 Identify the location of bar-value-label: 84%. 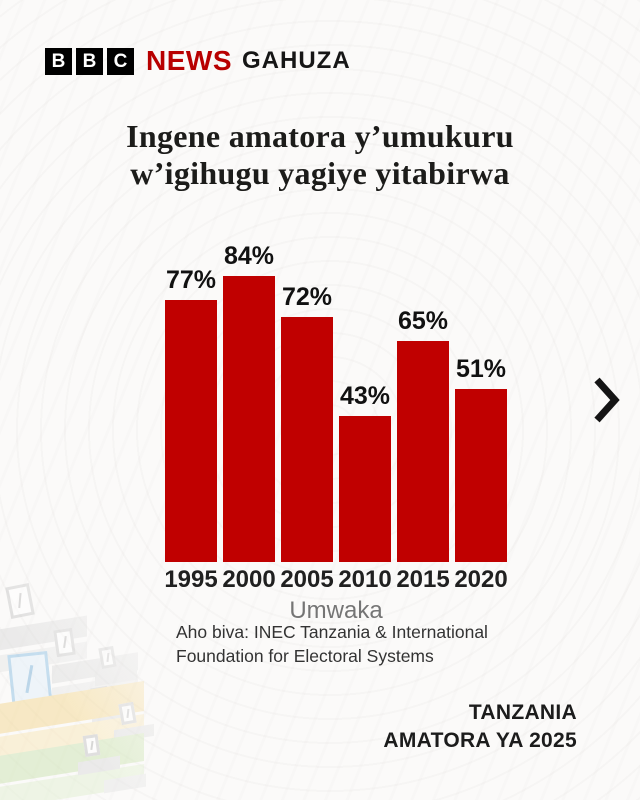
(249, 255).